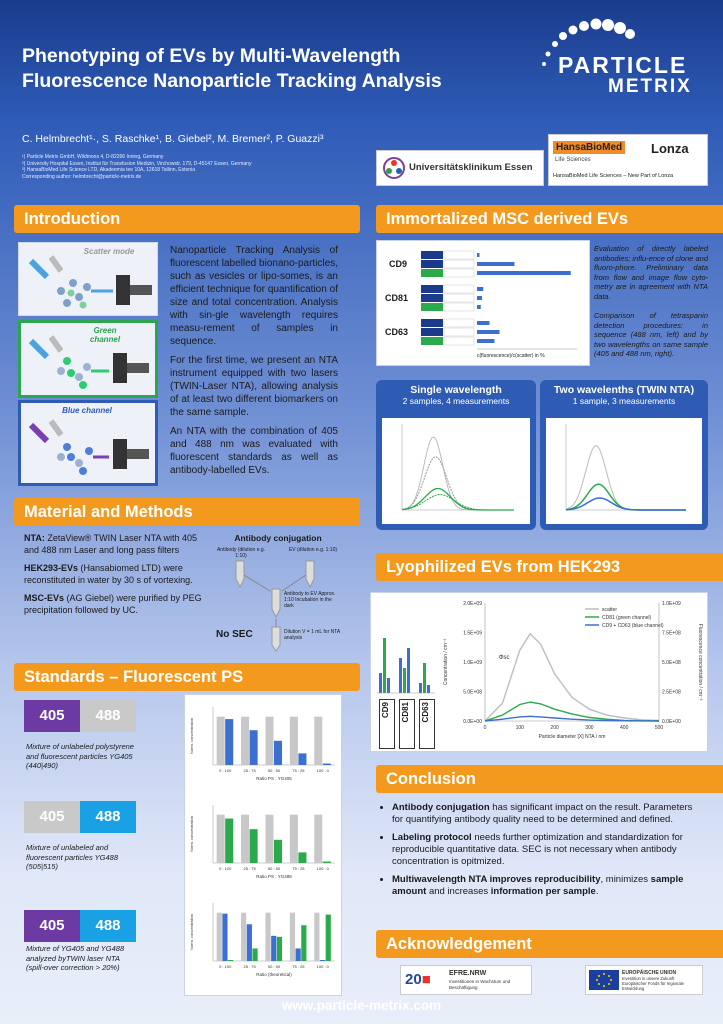  What do you see at coordinates (387, 724) in the screenshot?
I see `cd9-column: CD9` at bounding box center [387, 724].